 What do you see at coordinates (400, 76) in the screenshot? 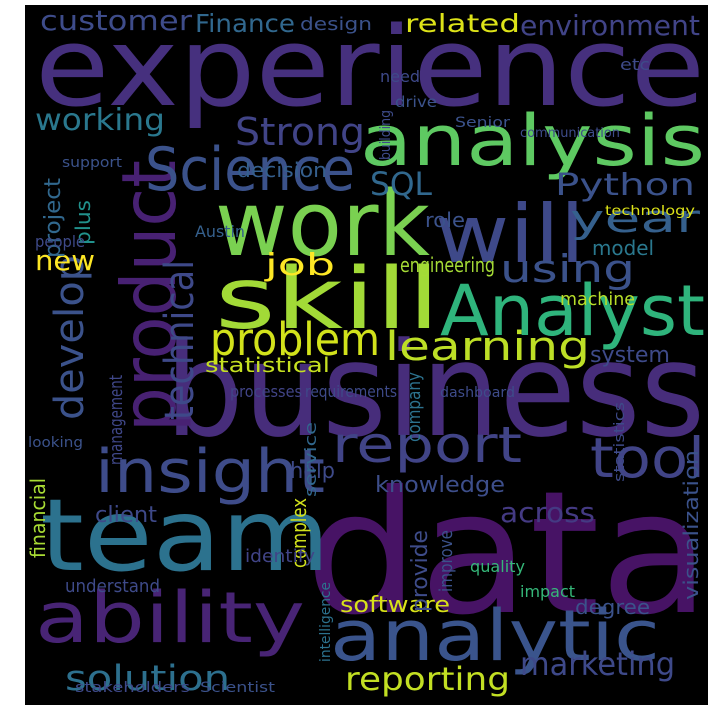
I see `word: need` at bounding box center [400, 76].